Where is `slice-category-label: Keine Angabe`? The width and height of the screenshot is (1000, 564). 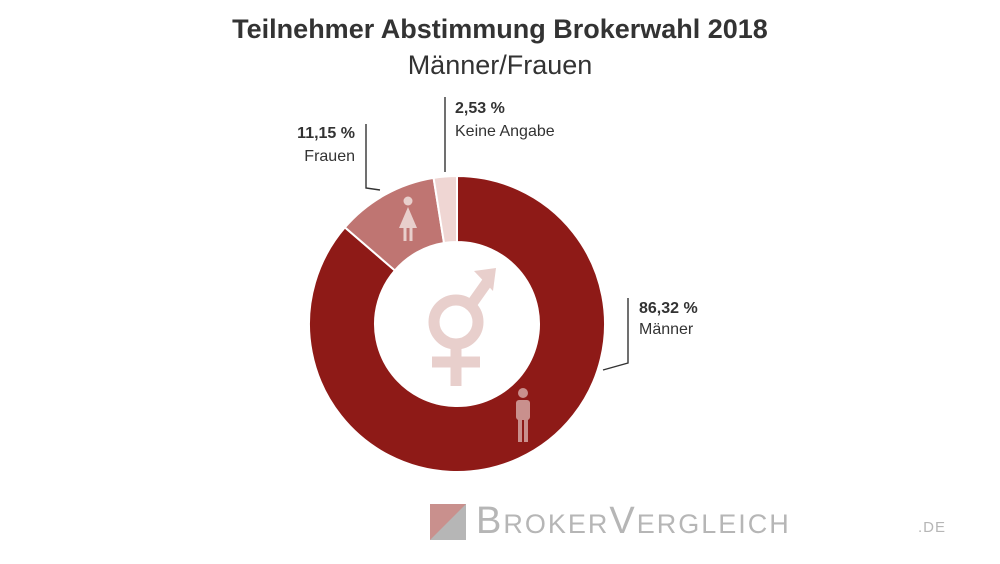
slice-category-label: Keine Angabe is located at coordinates (505, 131).